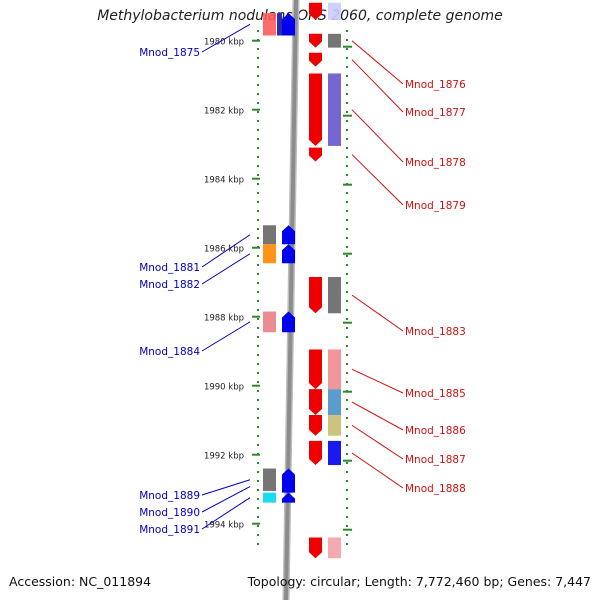  What do you see at coordinates (435, 394) in the screenshot?
I see `gene-label: Mnod_1885` at bounding box center [435, 394].